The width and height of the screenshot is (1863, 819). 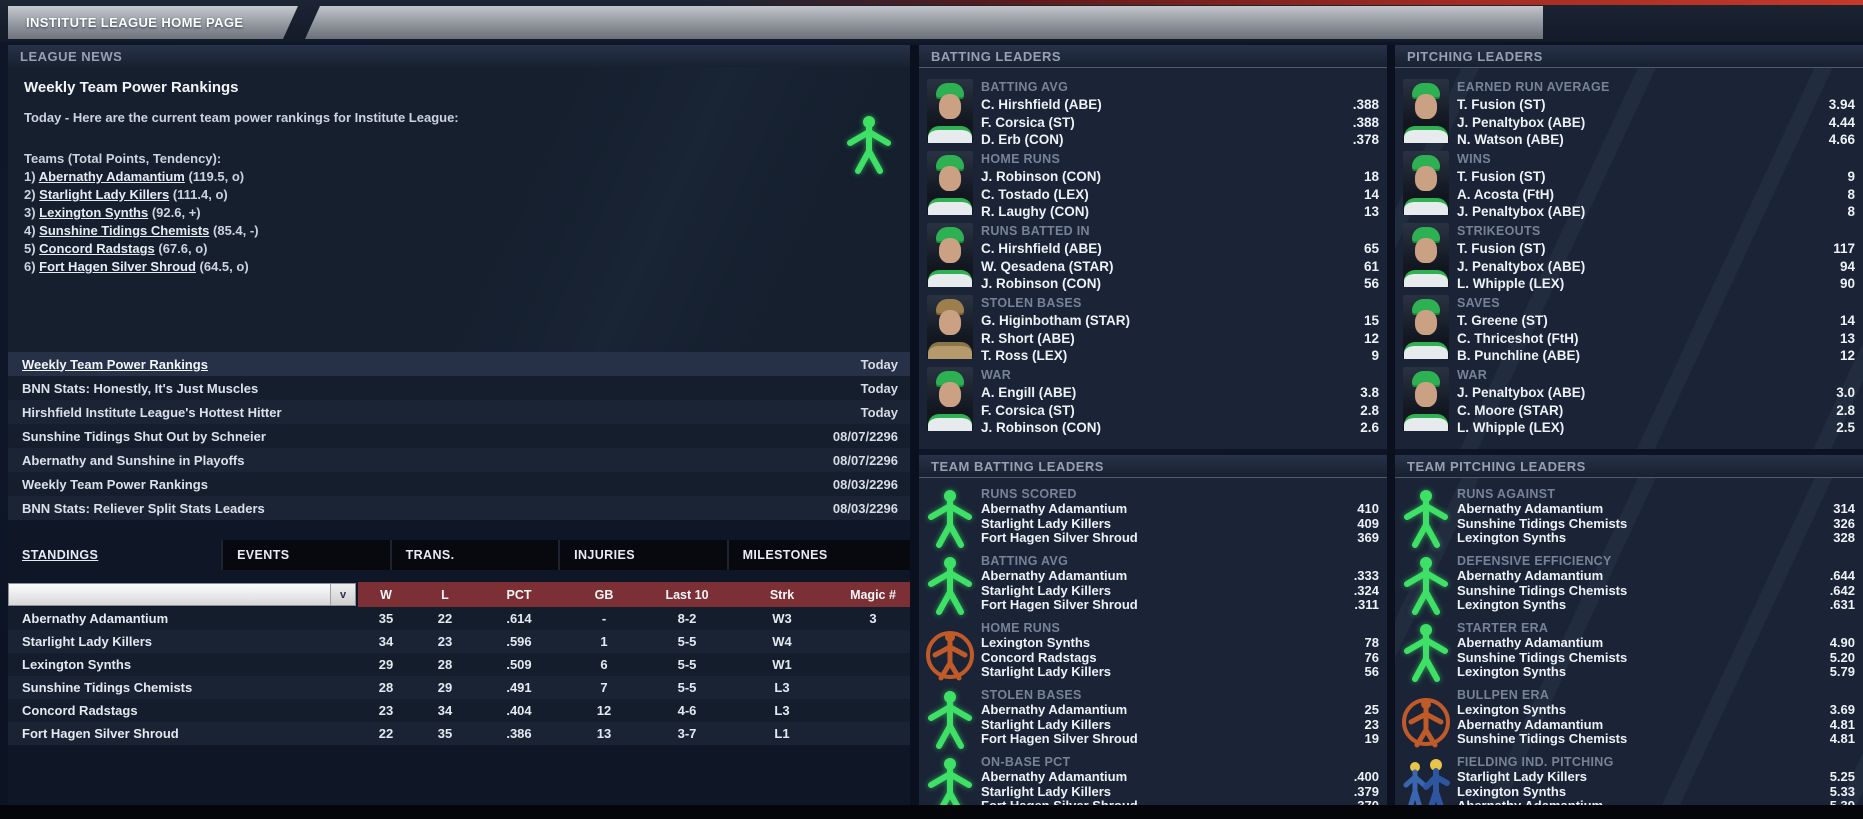 What do you see at coordinates (1180, 283) in the screenshot?
I see `leader-row: J. Robinson (CON) 56` at bounding box center [1180, 283].